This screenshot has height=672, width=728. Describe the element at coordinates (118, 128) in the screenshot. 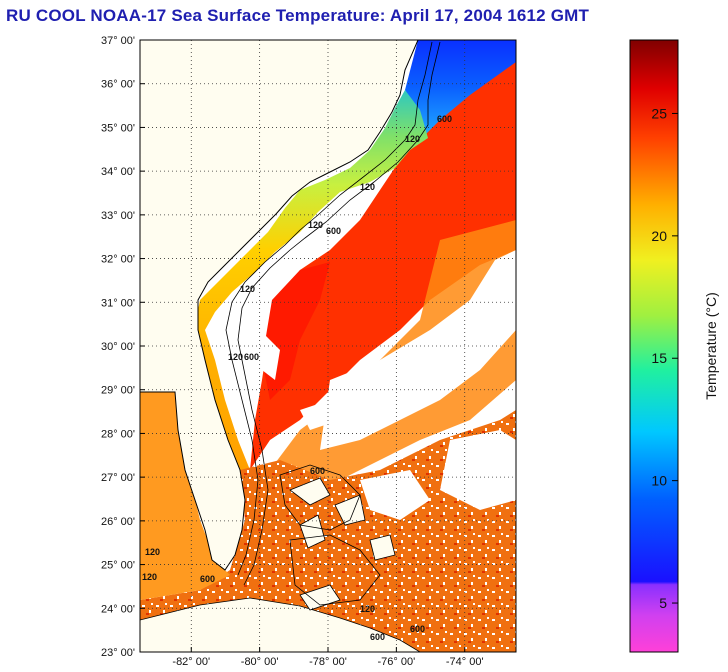

I see `lat-tick-label: 35° 00'` at that location.